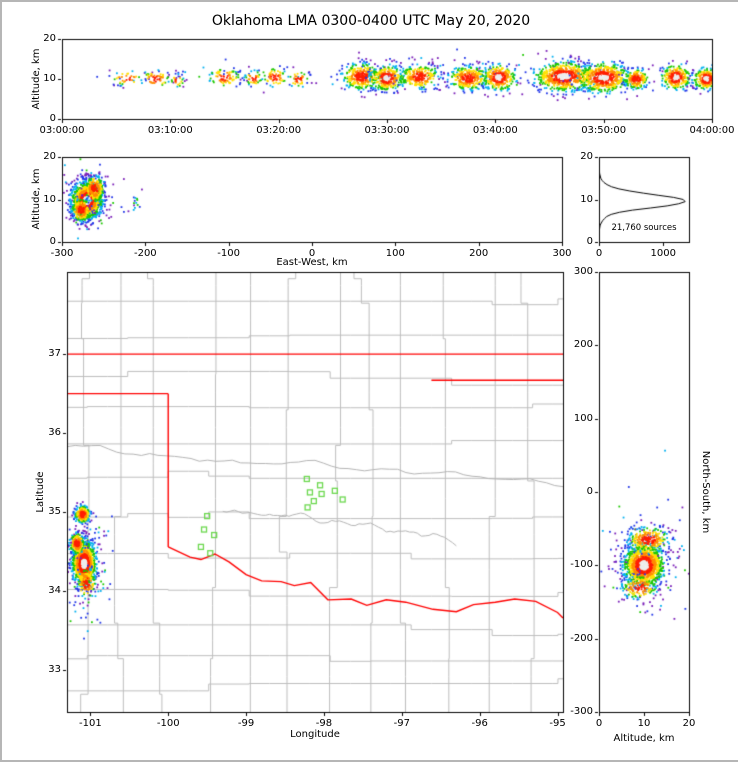  Describe the element at coordinates (479, 723) in the screenshot. I see `tick-label: -96` at that location.